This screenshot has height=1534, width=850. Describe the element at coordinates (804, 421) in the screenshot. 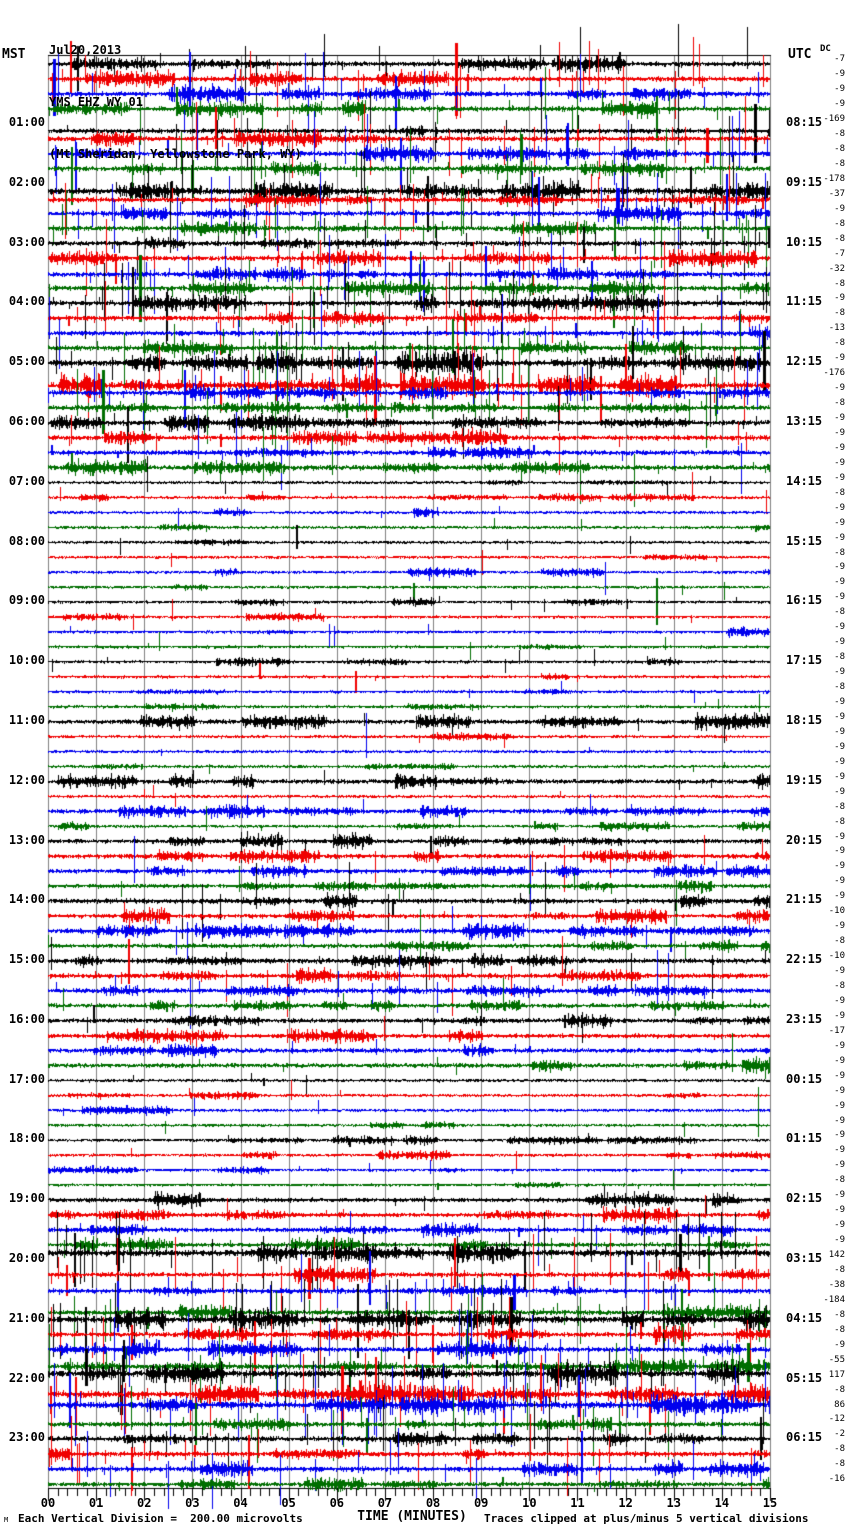

I see `utc-hour-label: 13:15` at that location.